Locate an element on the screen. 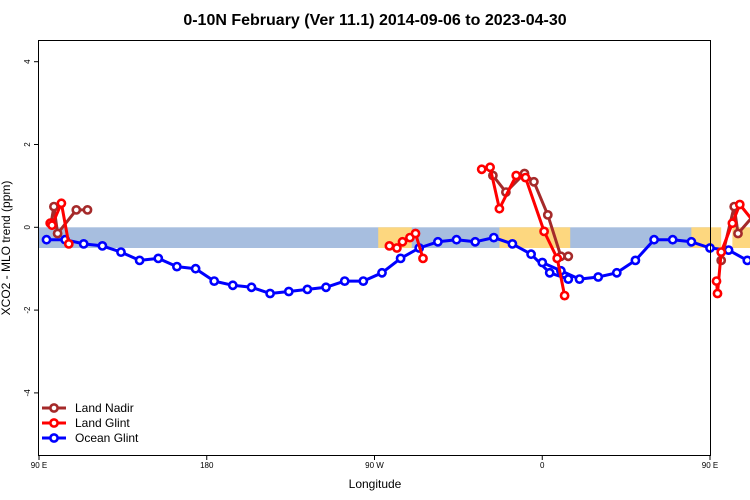 The width and height of the screenshot is (750, 500). x-tick-label: 0 is located at coordinates (542, 465).